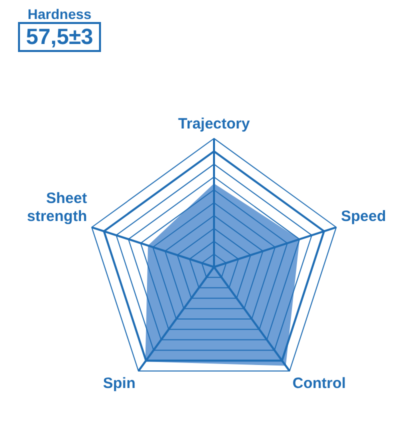 Image resolution: width=414 pixels, height=437 pixels. Describe the element at coordinates (59, 14) in the screenshot. I see `text: Hardness` at that location.